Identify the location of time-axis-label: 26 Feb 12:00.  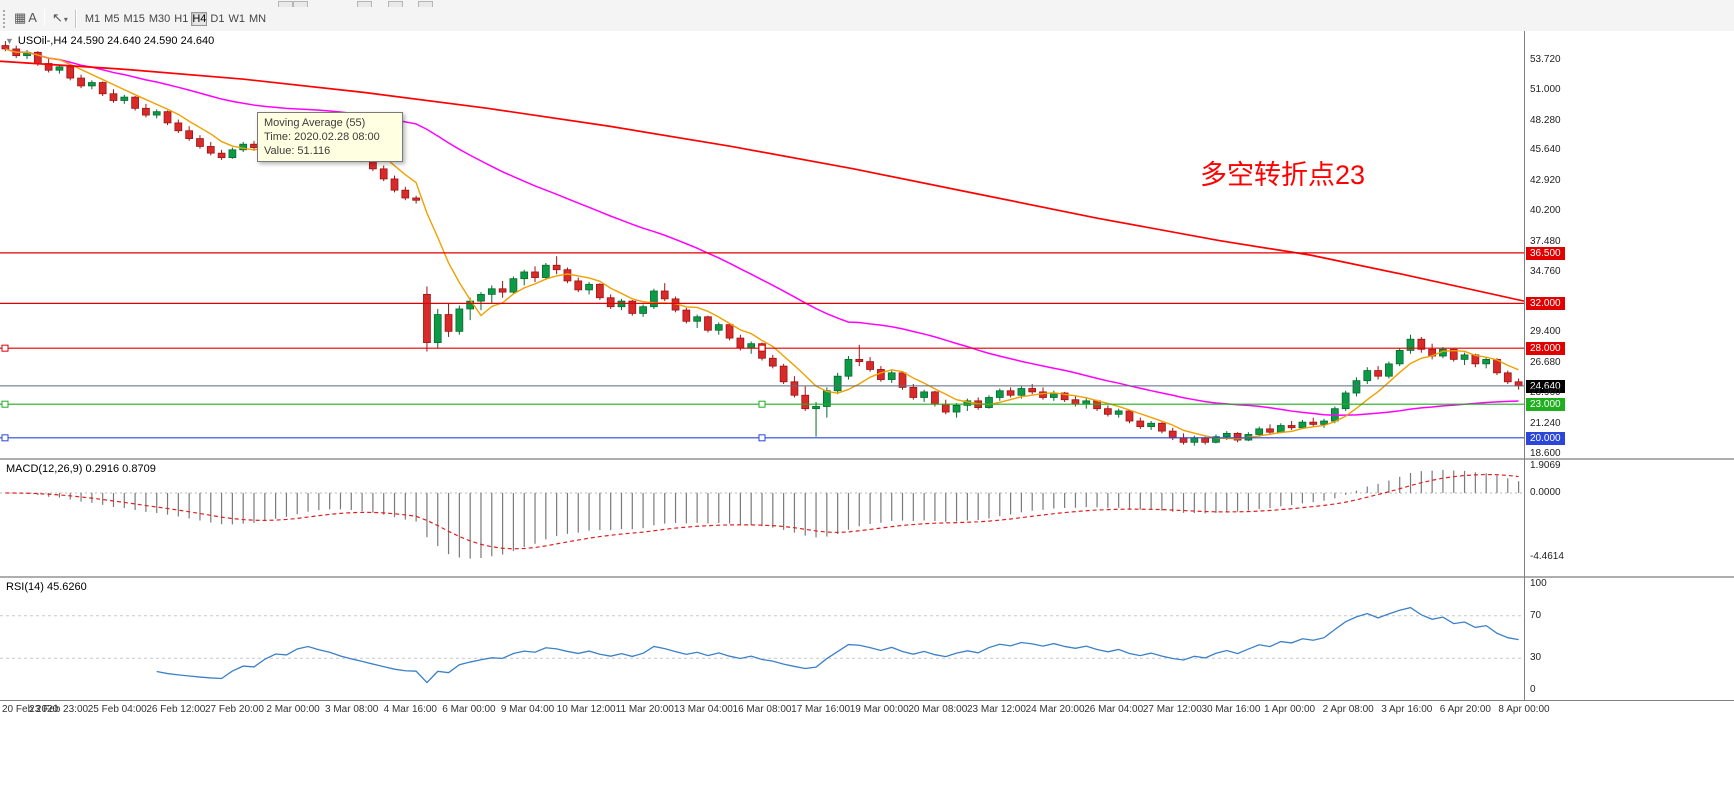
(176, 709).